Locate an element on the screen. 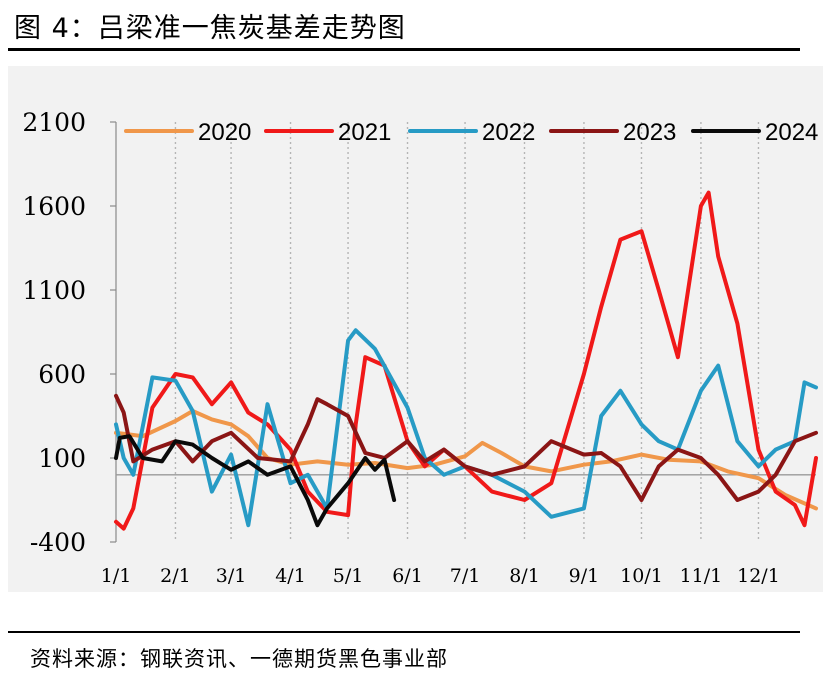 The height and width of the screenshot is (681, 835). title-rule is located at coordinates (404, 49).